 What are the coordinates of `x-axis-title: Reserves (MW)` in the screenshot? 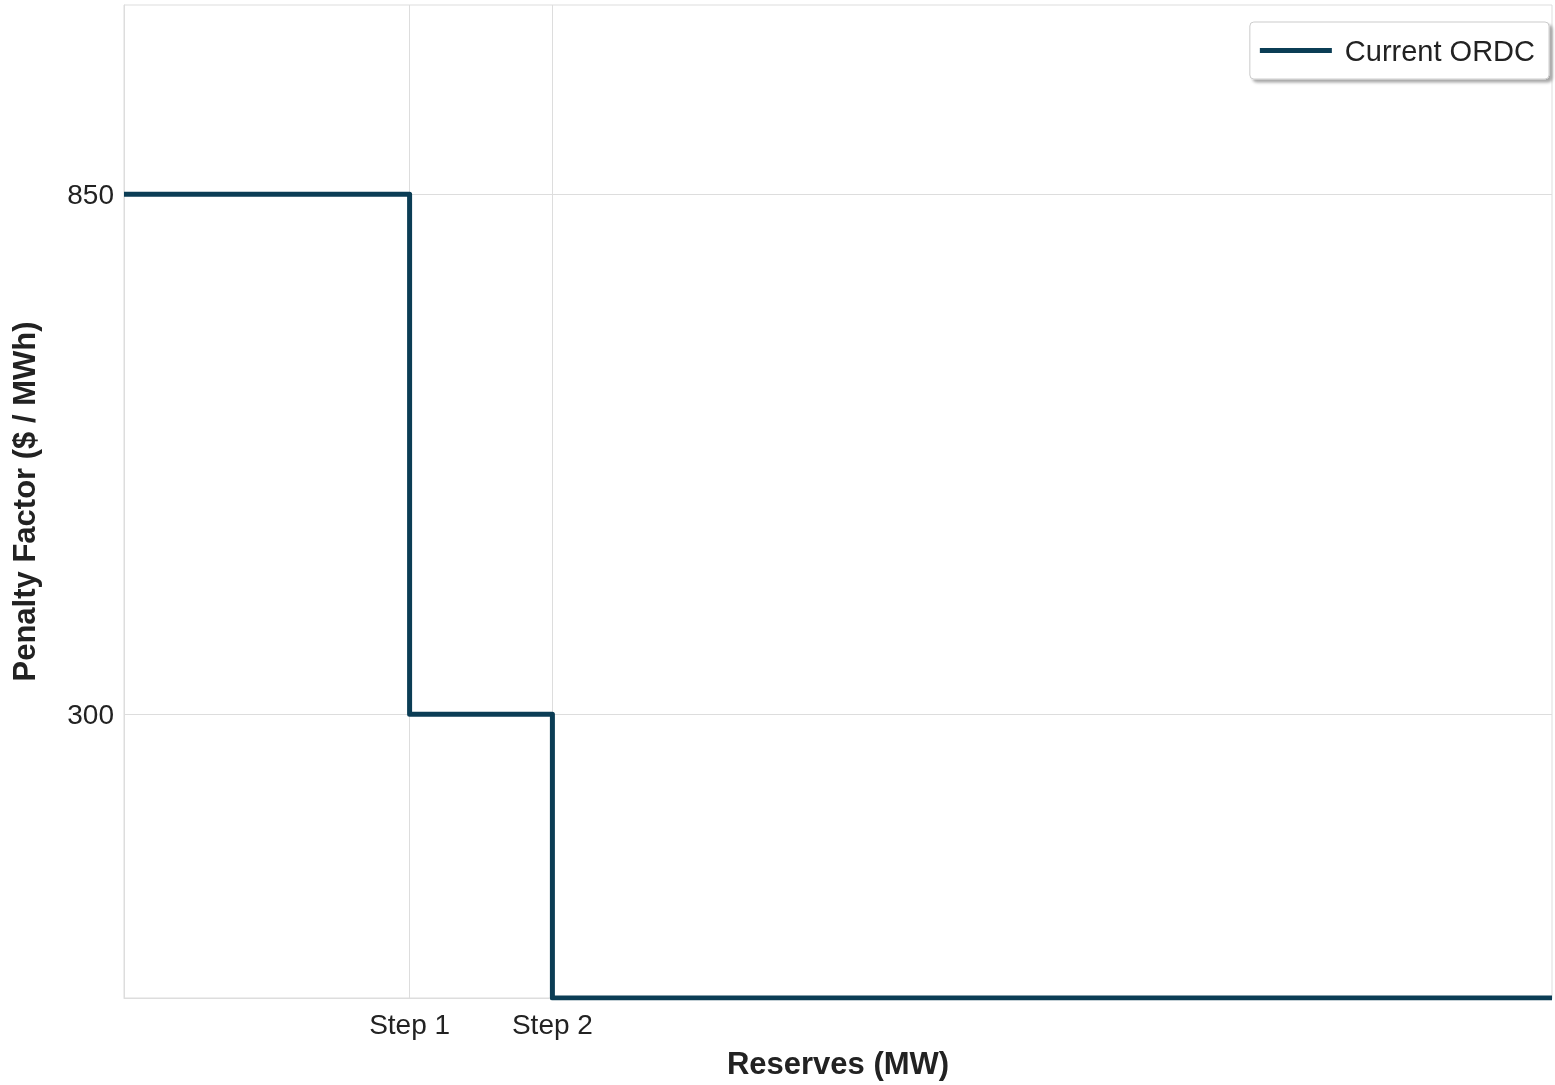 It's located at (838, 1063).